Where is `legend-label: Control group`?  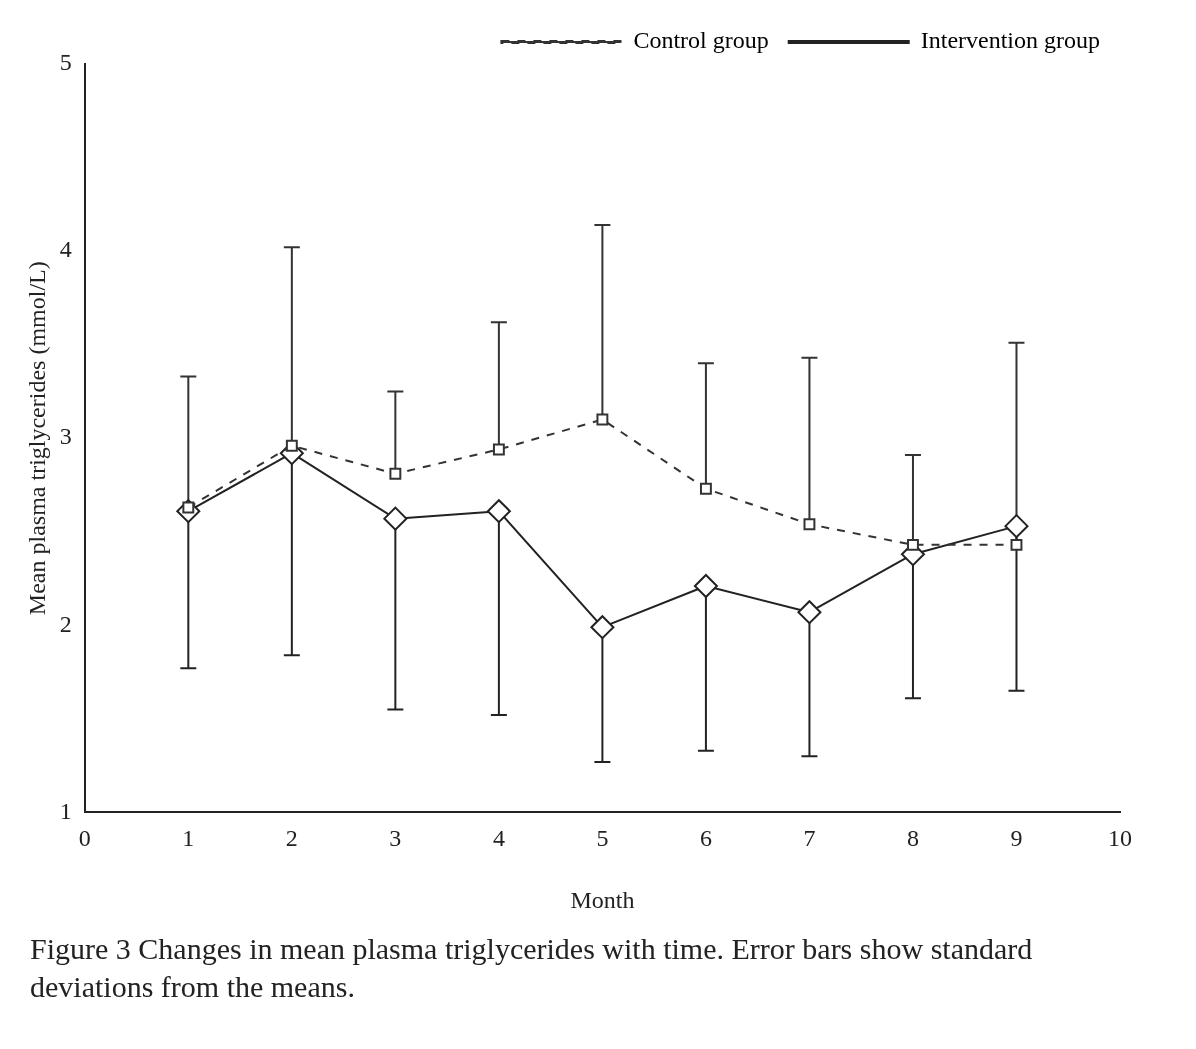 legend-label: Control group is located at coordinates (701, 40).